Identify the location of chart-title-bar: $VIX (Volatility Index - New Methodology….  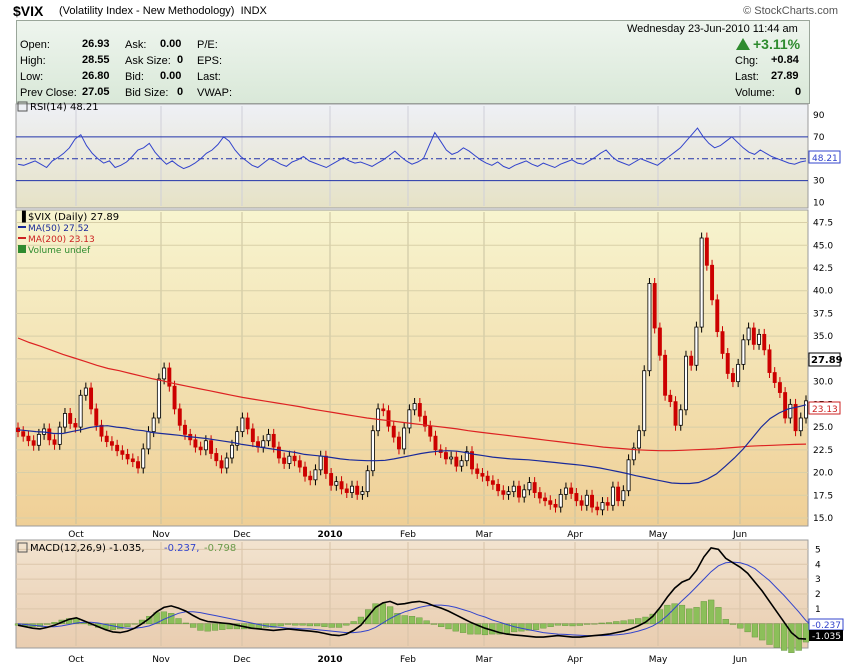
(428, 10).